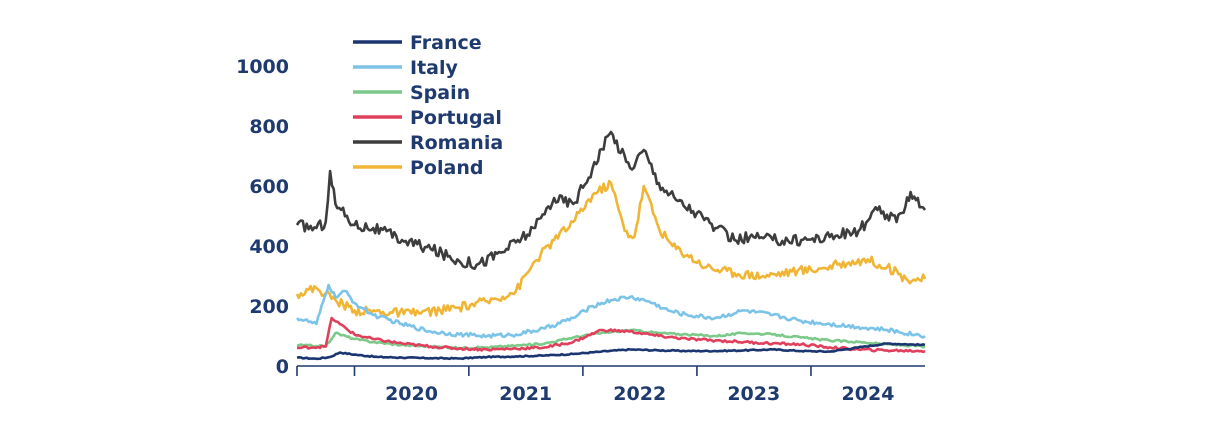 The height and width of the screenshot is (440, 1228). What do you see at coordinates (456, 118) in the screenshot?
I see `legend-label-portugal: Portugal` at bounding box center [456, 118].